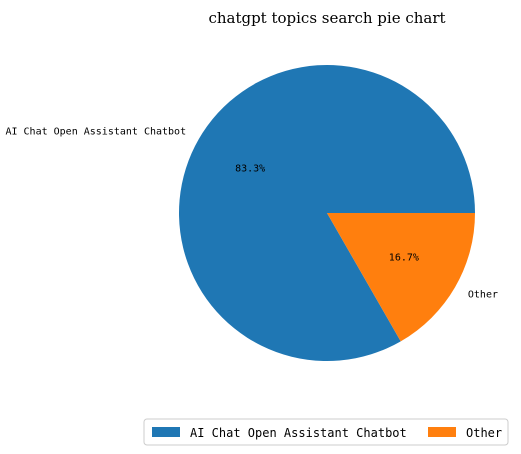 The height and width of the screenshot is (454, 521). I want to click on legend-label-1: Other, so click(484, 433).